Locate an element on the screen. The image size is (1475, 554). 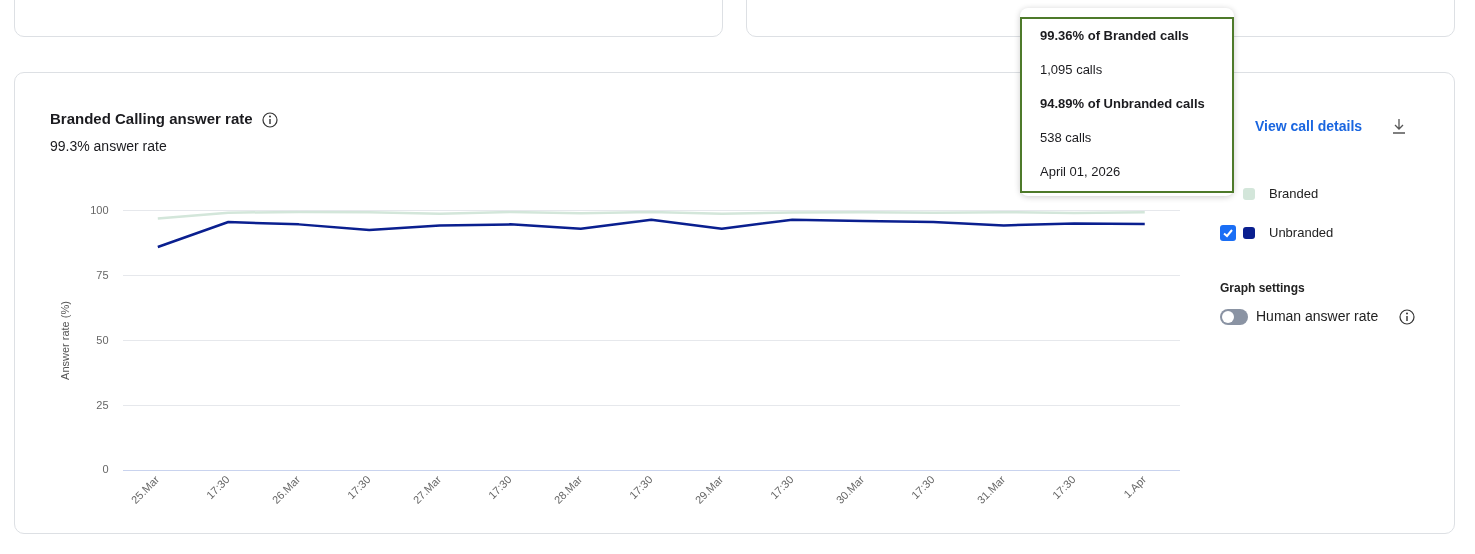
y-tick-label: 75 is located at coordinates (102, 274).